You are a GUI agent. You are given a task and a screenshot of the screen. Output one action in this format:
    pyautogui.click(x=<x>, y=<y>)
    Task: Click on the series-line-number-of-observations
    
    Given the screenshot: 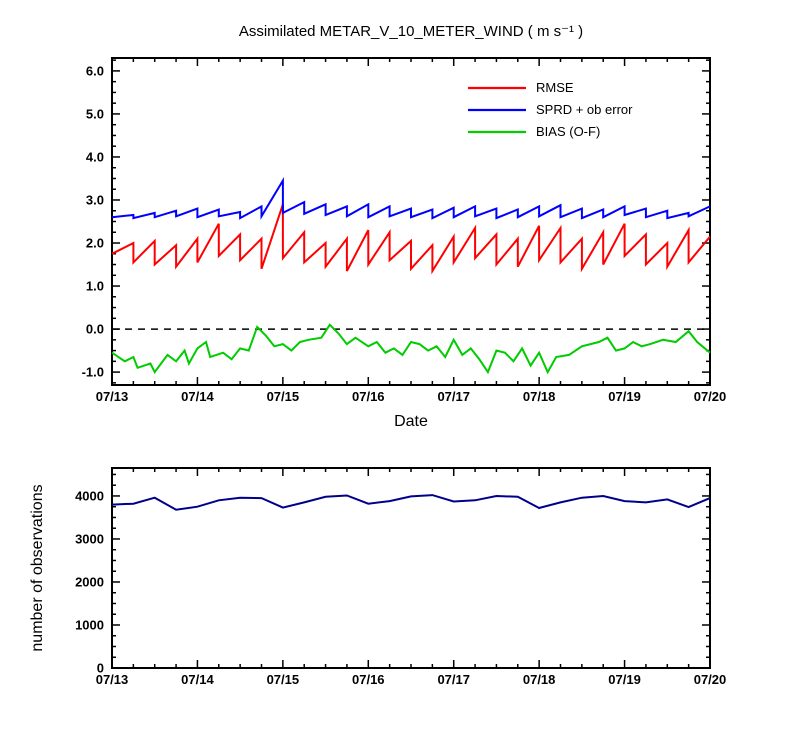 What is the action you would take?
    pyautogui.click(x=411, y=502)
    